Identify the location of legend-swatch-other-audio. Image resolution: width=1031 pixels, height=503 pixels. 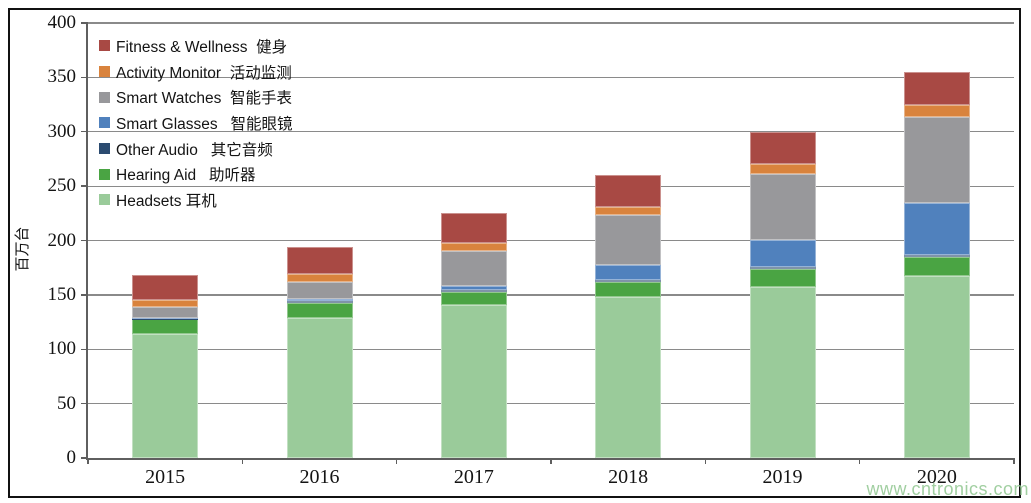
(104, 149).